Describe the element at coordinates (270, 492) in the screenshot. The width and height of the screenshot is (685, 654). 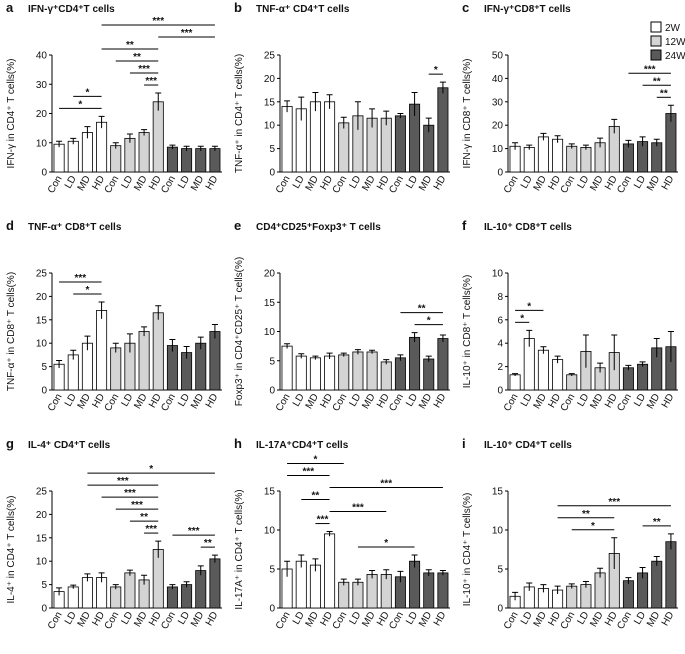
I see `y-tick-label: 15` at that location.